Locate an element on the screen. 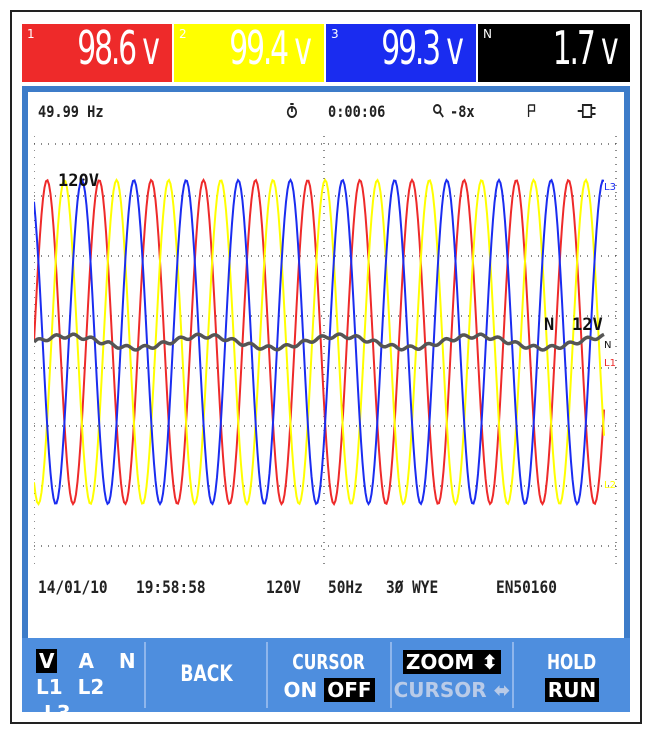 Image resolution: width=654 pixels, height=737 pixels. readout-value: 99.3 v is located at coordinates (423, 49).